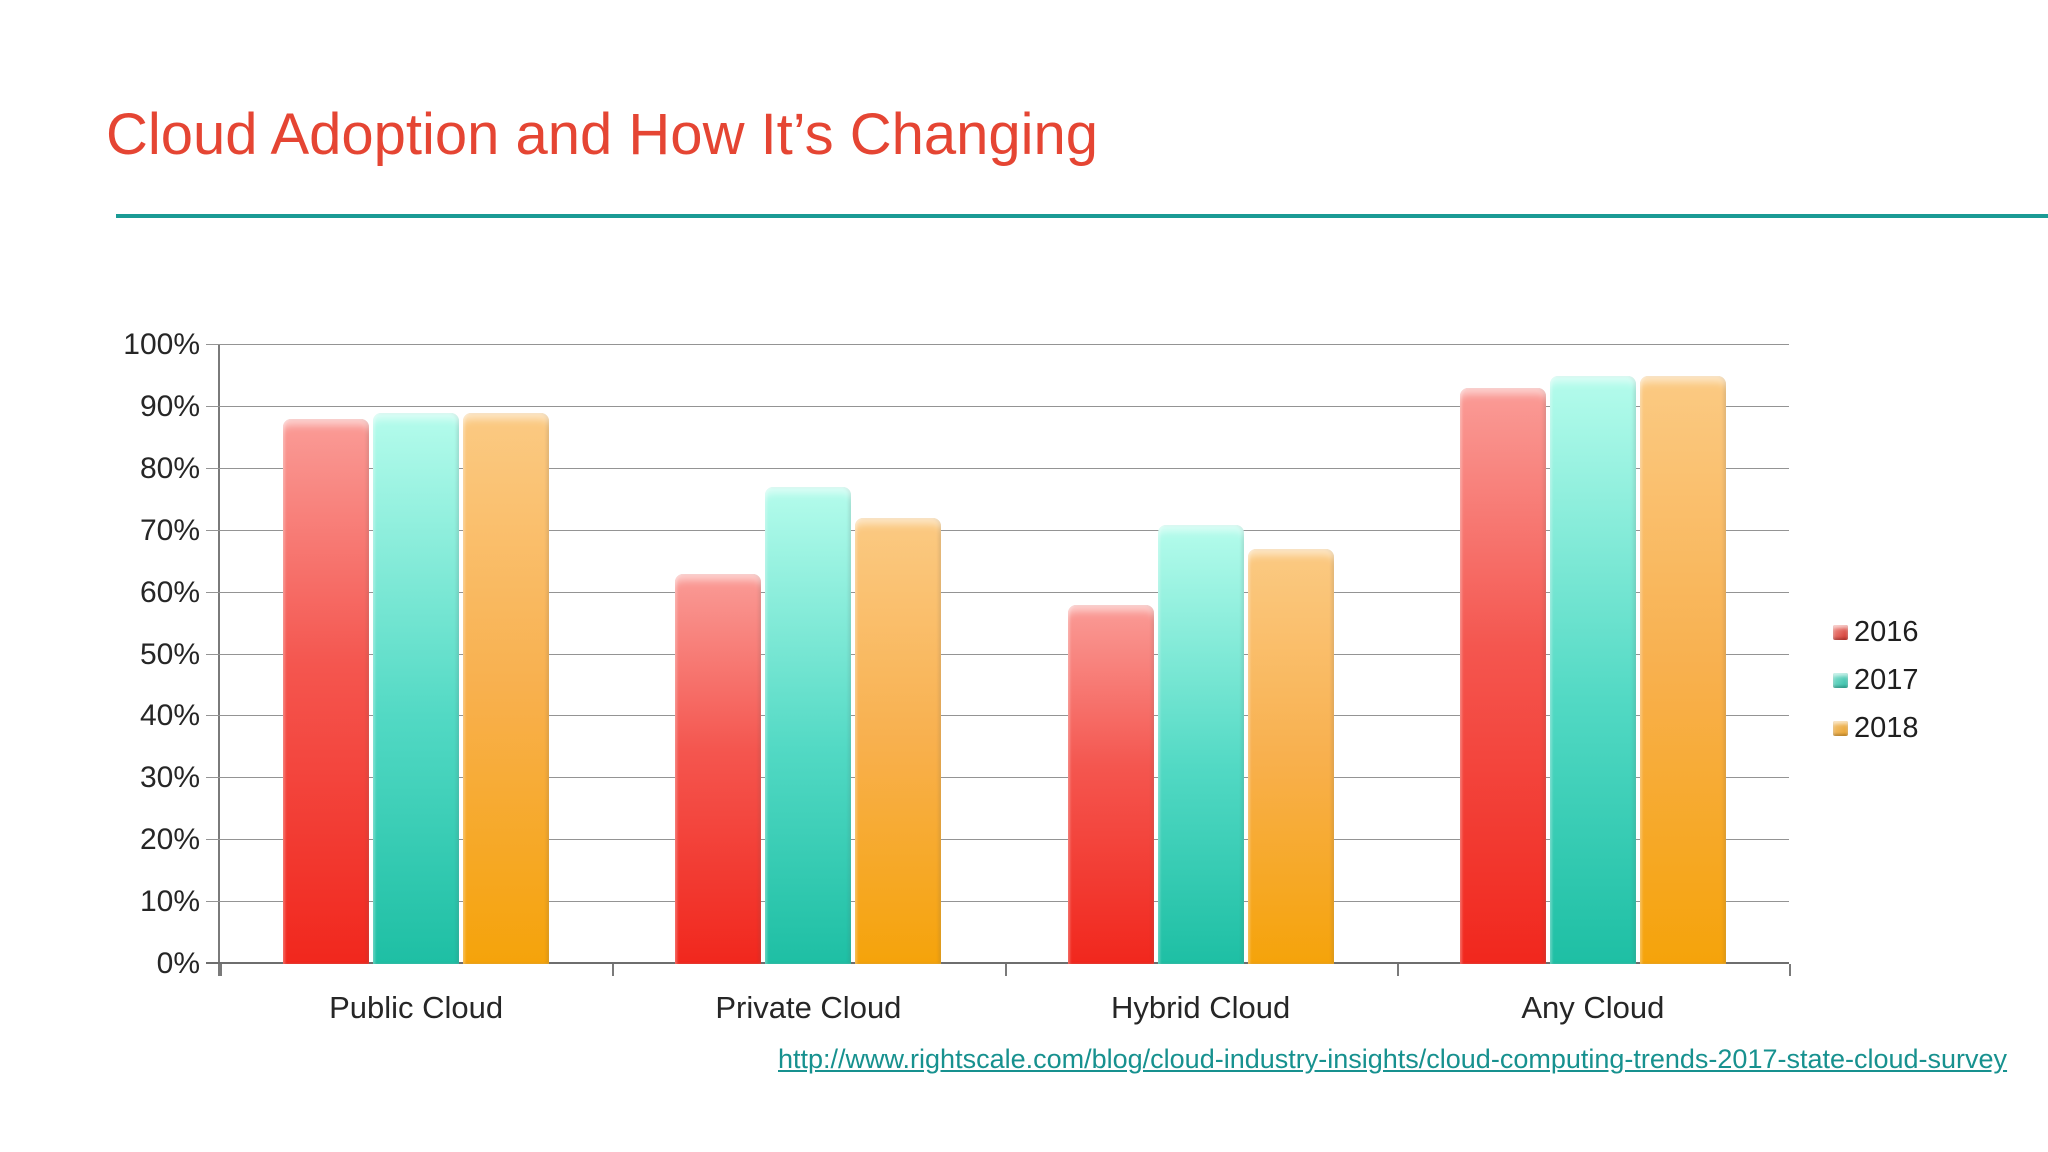 This screenshot has height=1152, width=2048. Describe the element at coordinates (1886, 631) in the screenshot. I see `legend-label-2016: 2016` at that location.